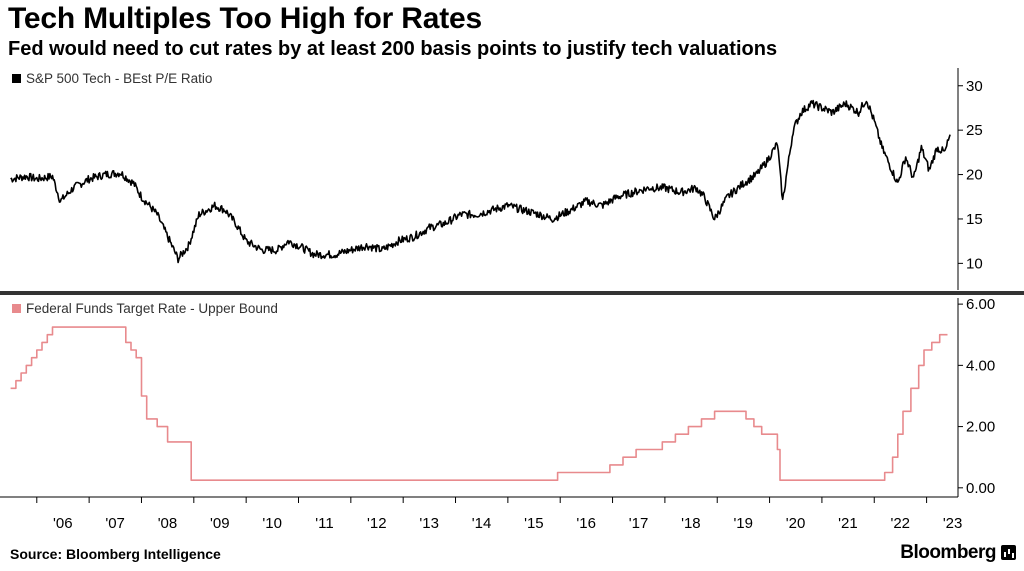 This screenshot has width=1024, height=571. Describe the element at coordinates (220, 523) in the screenshot. I see `x-tick-label: '09` at that location.